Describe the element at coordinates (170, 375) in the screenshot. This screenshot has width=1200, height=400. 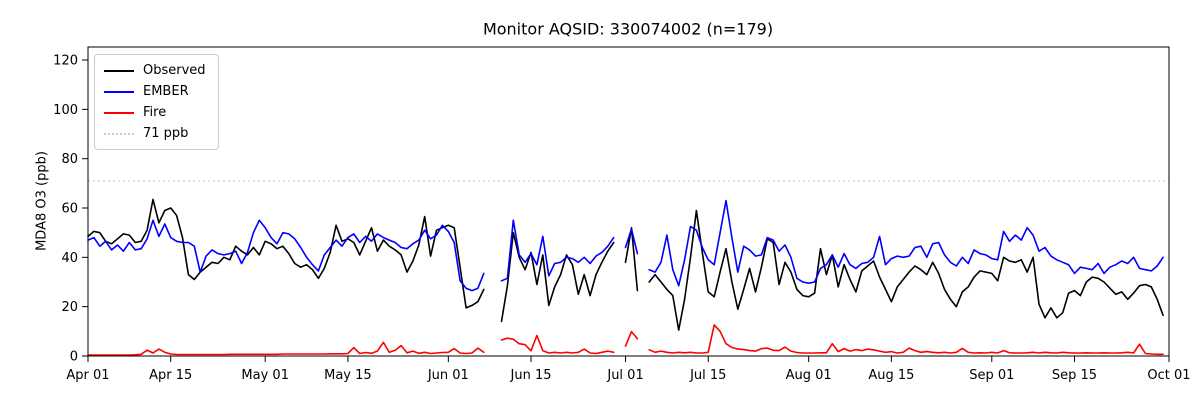
I see `x-tick-label: Apr 15` at that location.